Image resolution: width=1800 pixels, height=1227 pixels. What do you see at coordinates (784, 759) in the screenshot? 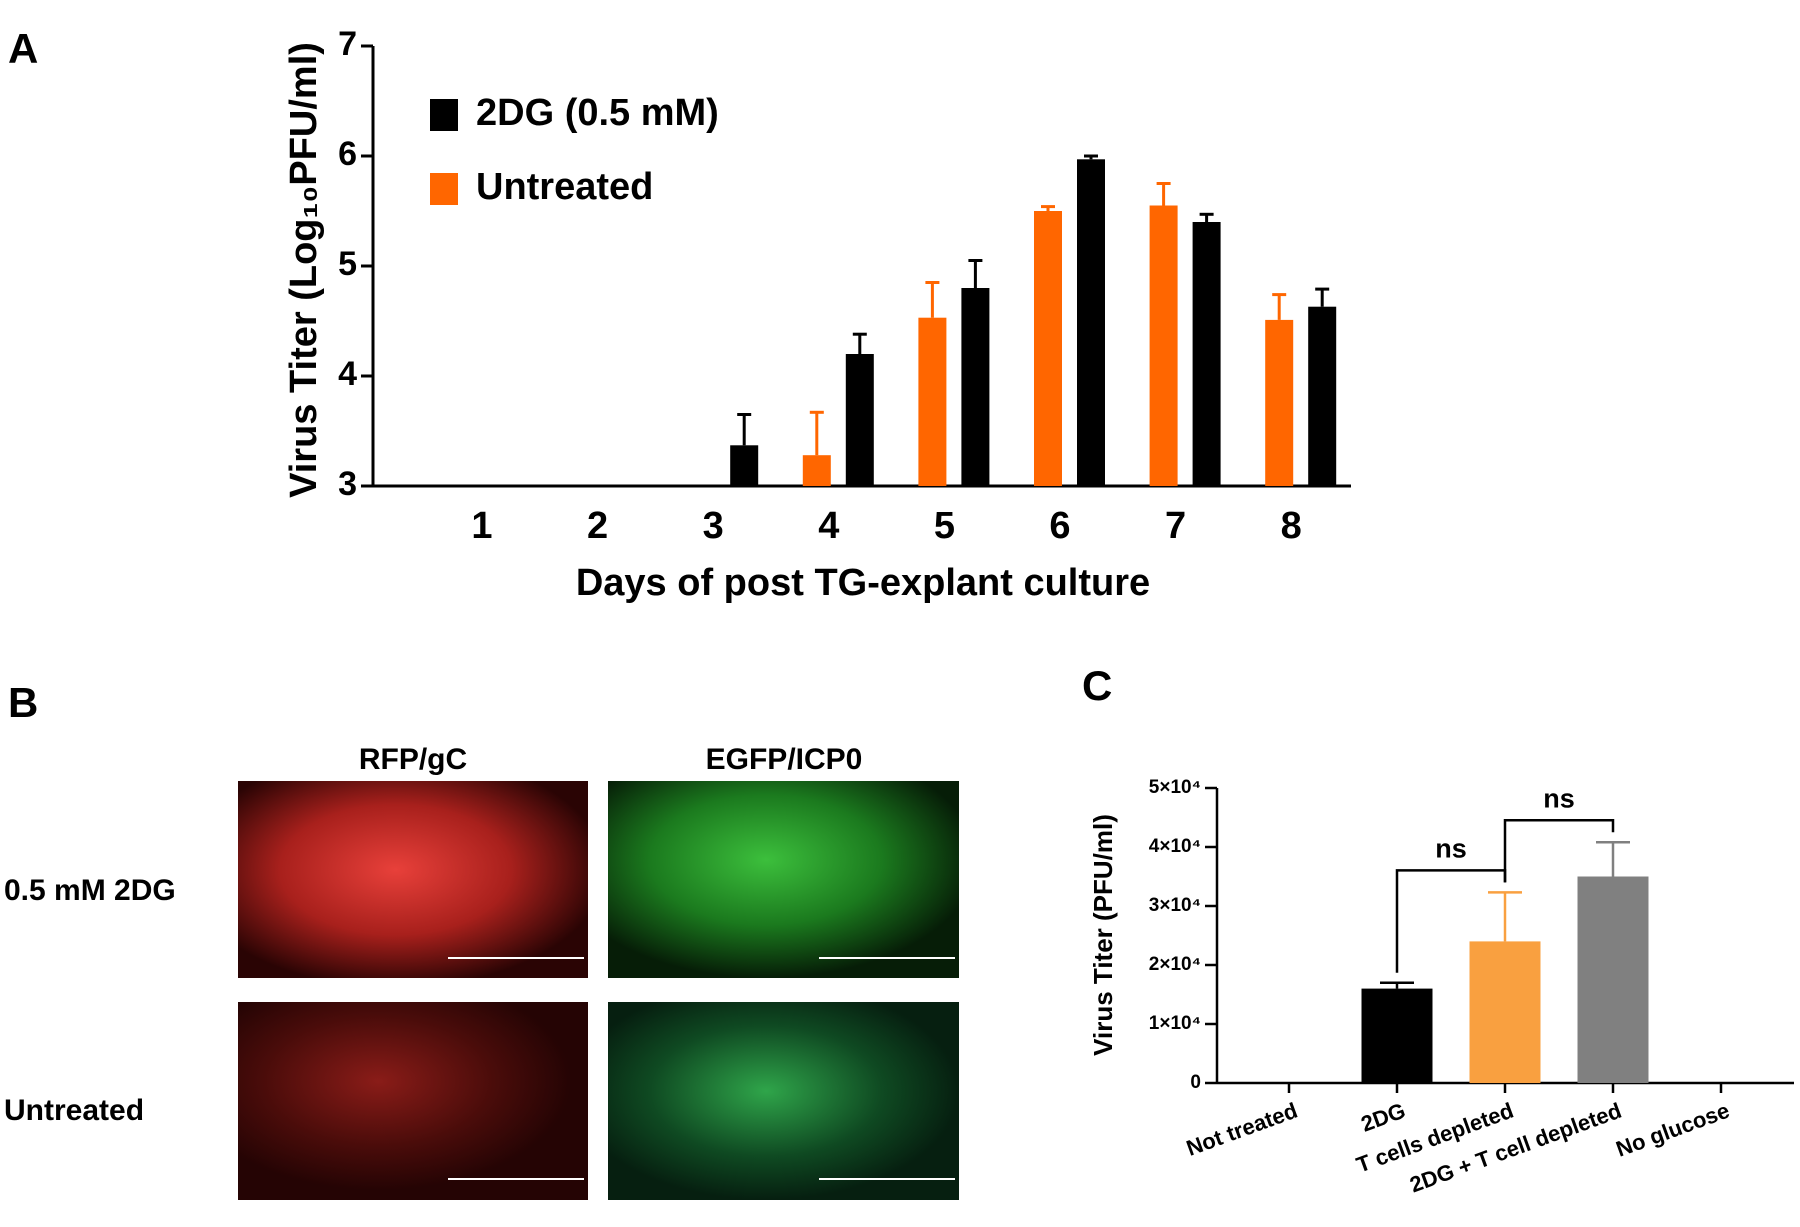
I see `column-label: EGFP/ICP0` at bounding box center [784, 759].